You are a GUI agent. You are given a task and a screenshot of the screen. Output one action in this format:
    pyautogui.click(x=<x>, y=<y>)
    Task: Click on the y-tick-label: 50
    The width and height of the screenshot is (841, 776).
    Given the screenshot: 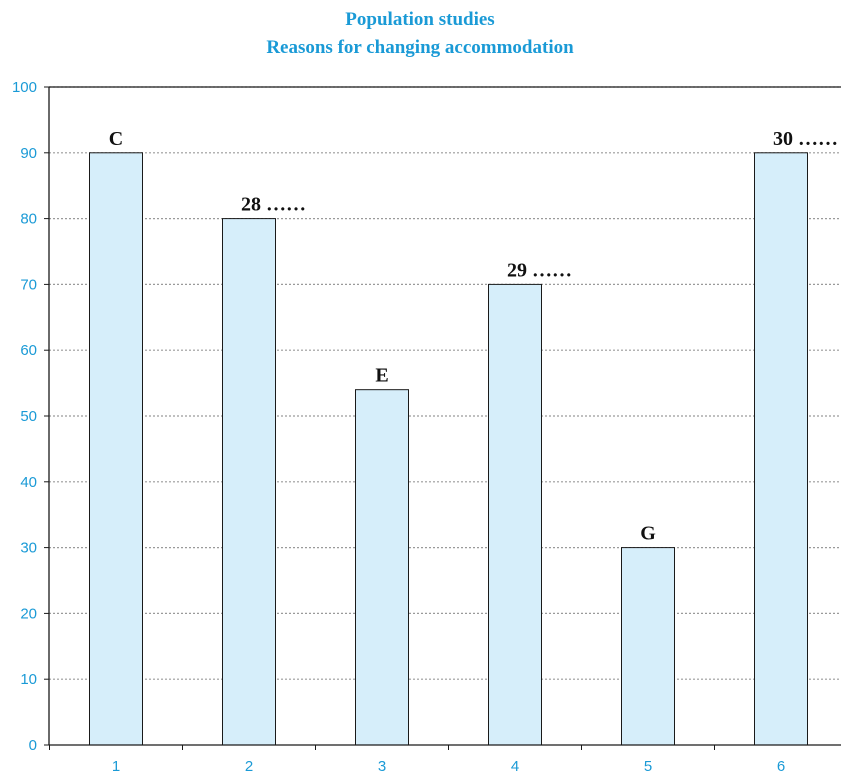 What is the action you would take?
    pyautogui.click(x=28, y=416)
    